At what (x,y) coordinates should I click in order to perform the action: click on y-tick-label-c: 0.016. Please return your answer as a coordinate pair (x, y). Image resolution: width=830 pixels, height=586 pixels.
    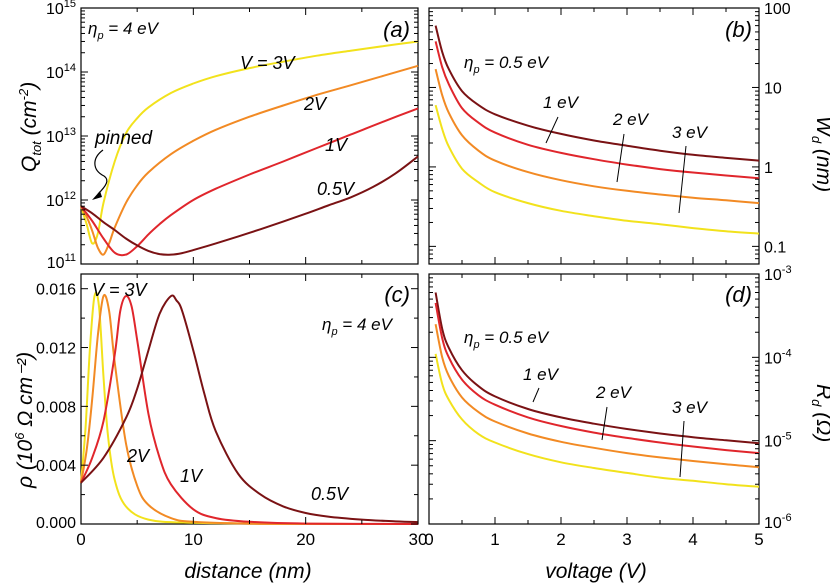
    Looking at the image, I should click on (56, 290).